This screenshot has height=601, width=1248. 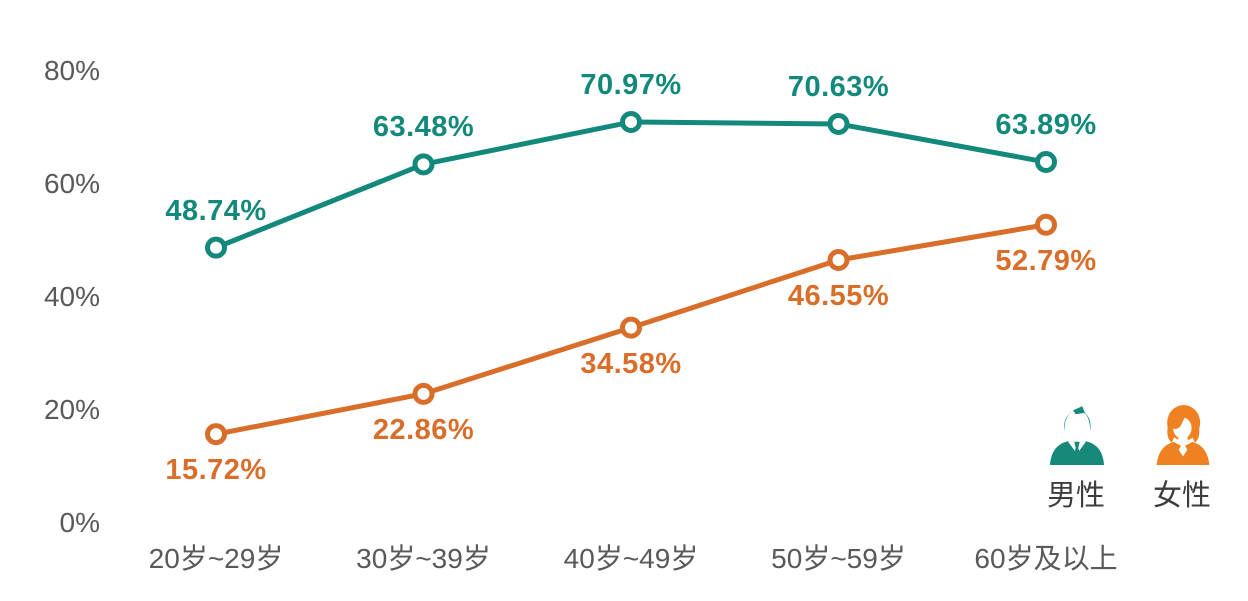 I want to click on female-value-label: 34.58%, so click(x=631, y=363).